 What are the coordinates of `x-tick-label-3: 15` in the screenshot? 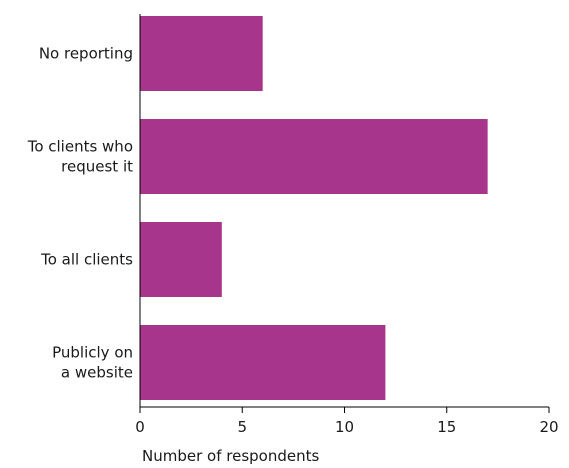 It's located at (446, 427).